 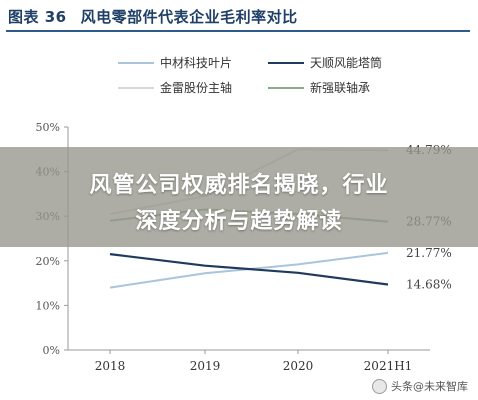 I want to click on figure-number: 图表 36, so click(x=37, y=17).